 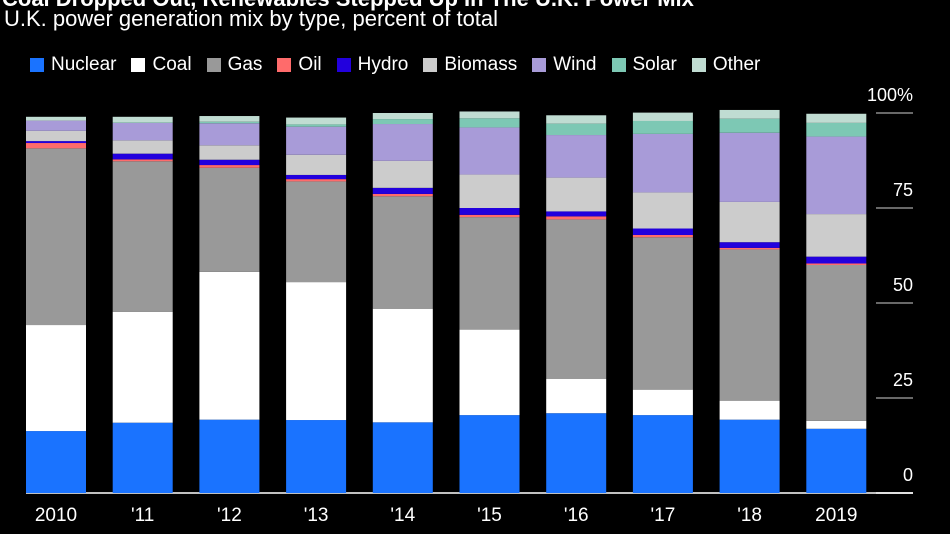 I want to click on legend-label: Solar, so click(x=654, y=64).